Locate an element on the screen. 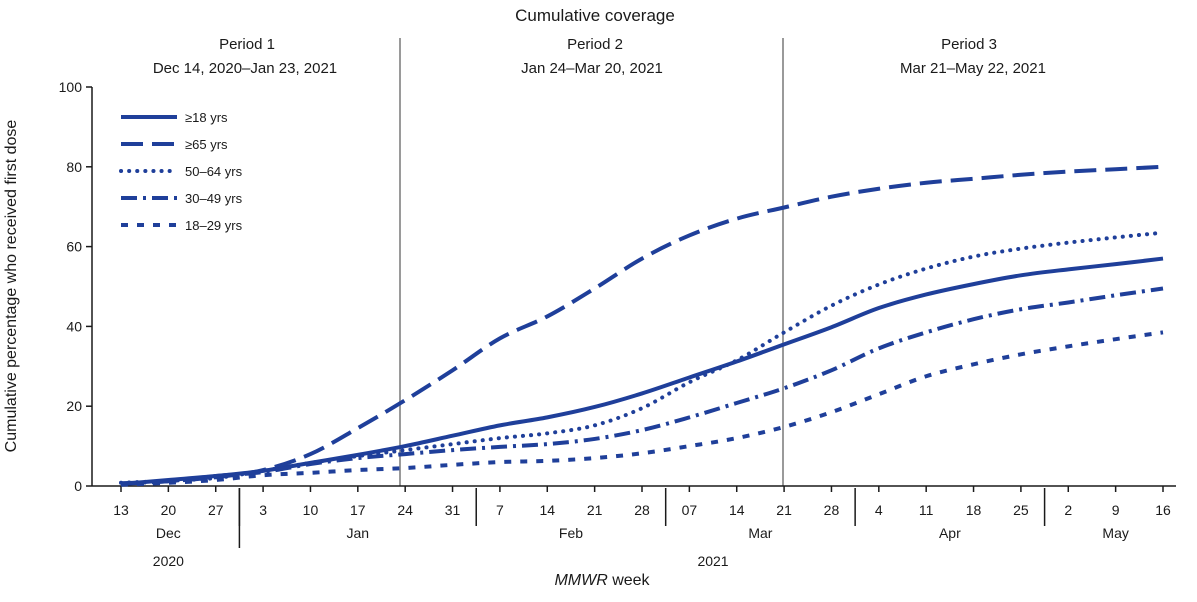 This screenshot has height=602, width=1197. period-header-1: Period 1 Dec 14, 2020–Jan 23, 2021 is located at coordinates (245, 56).